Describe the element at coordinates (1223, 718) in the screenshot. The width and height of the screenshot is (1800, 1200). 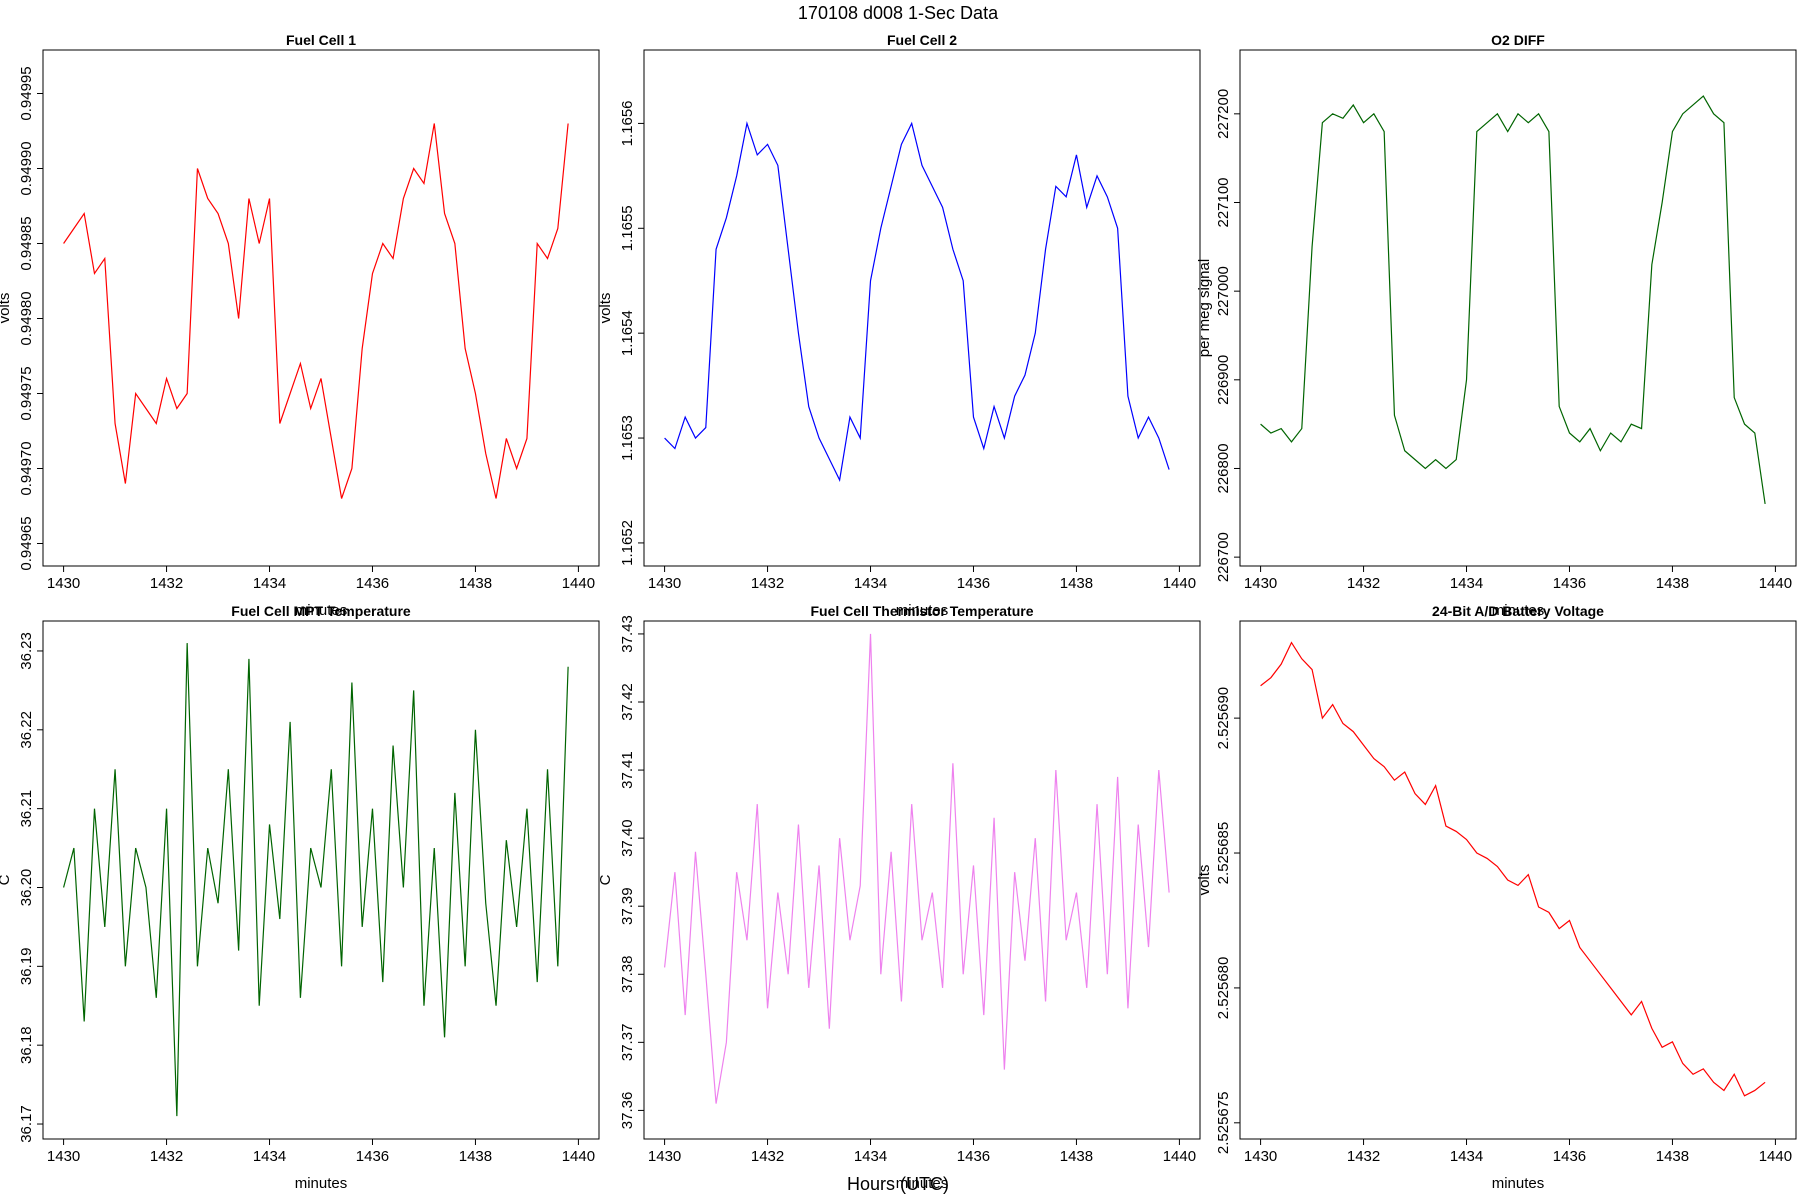
I see `y-tick-label: 2.525690` at that location.